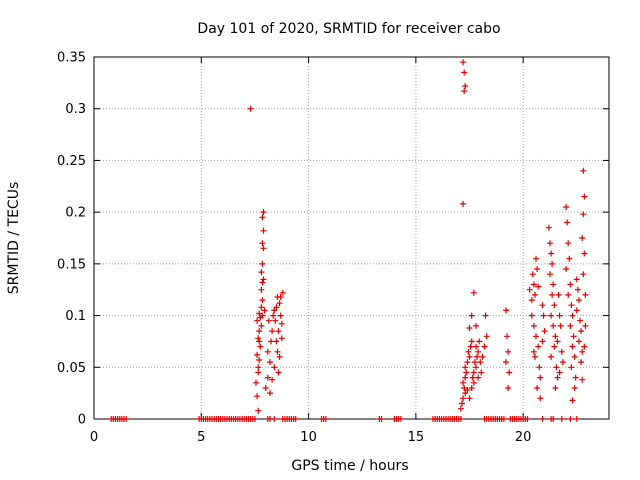 The height and width of the screenshot is (480, 640). What do you see at coordinates (71, 264) in the screenshot?
I see `y-tick-label: 0.15` at bounding box center [71, 264].